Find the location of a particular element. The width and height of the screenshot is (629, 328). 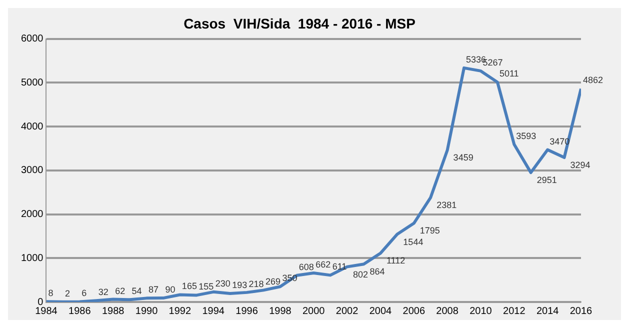

data-label: 864 is located at coordinates (377, 271).